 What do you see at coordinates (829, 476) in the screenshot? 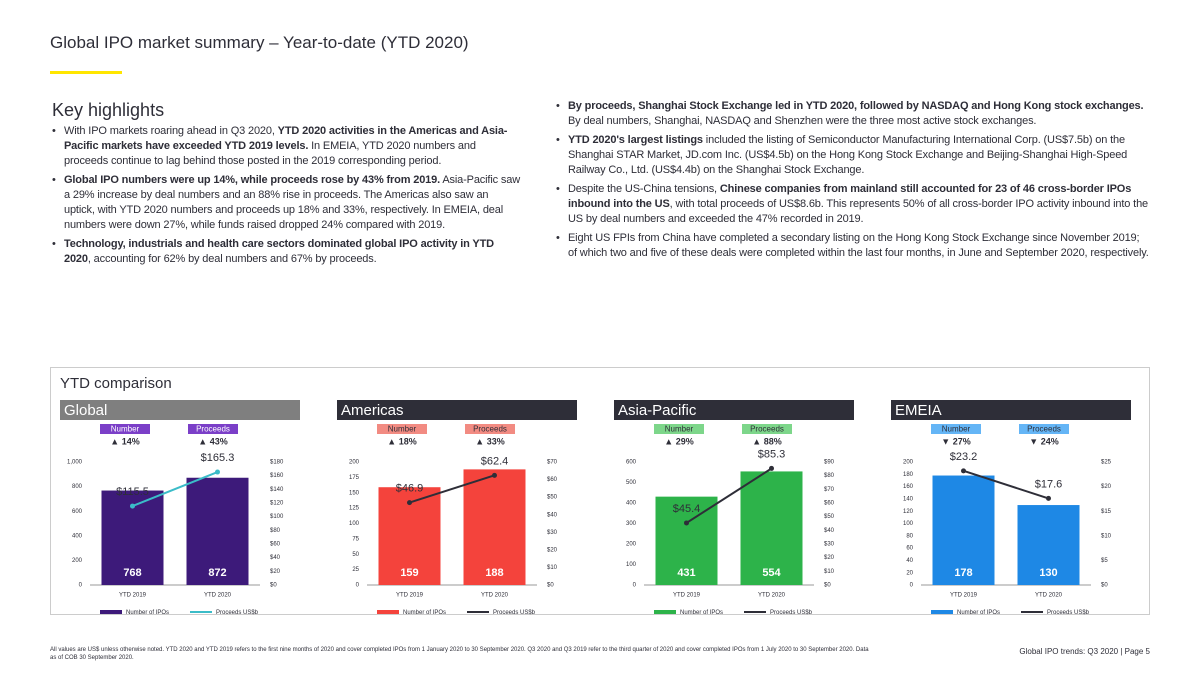
I see `y2-tick-label: $80` at bounding box center [829, 476].